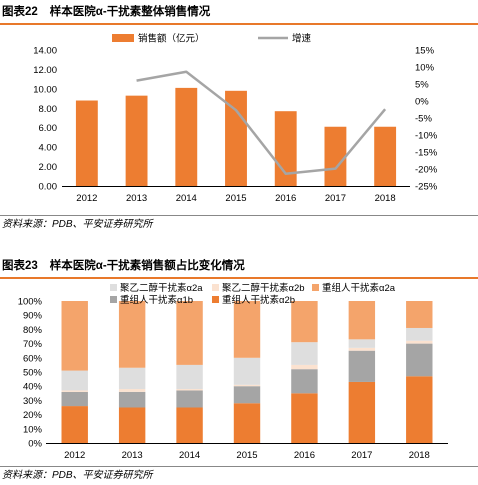  Describe the element at coordinates (33, 415) in the screenshot. I see `y-axis-tick-label: 20%` at that location.